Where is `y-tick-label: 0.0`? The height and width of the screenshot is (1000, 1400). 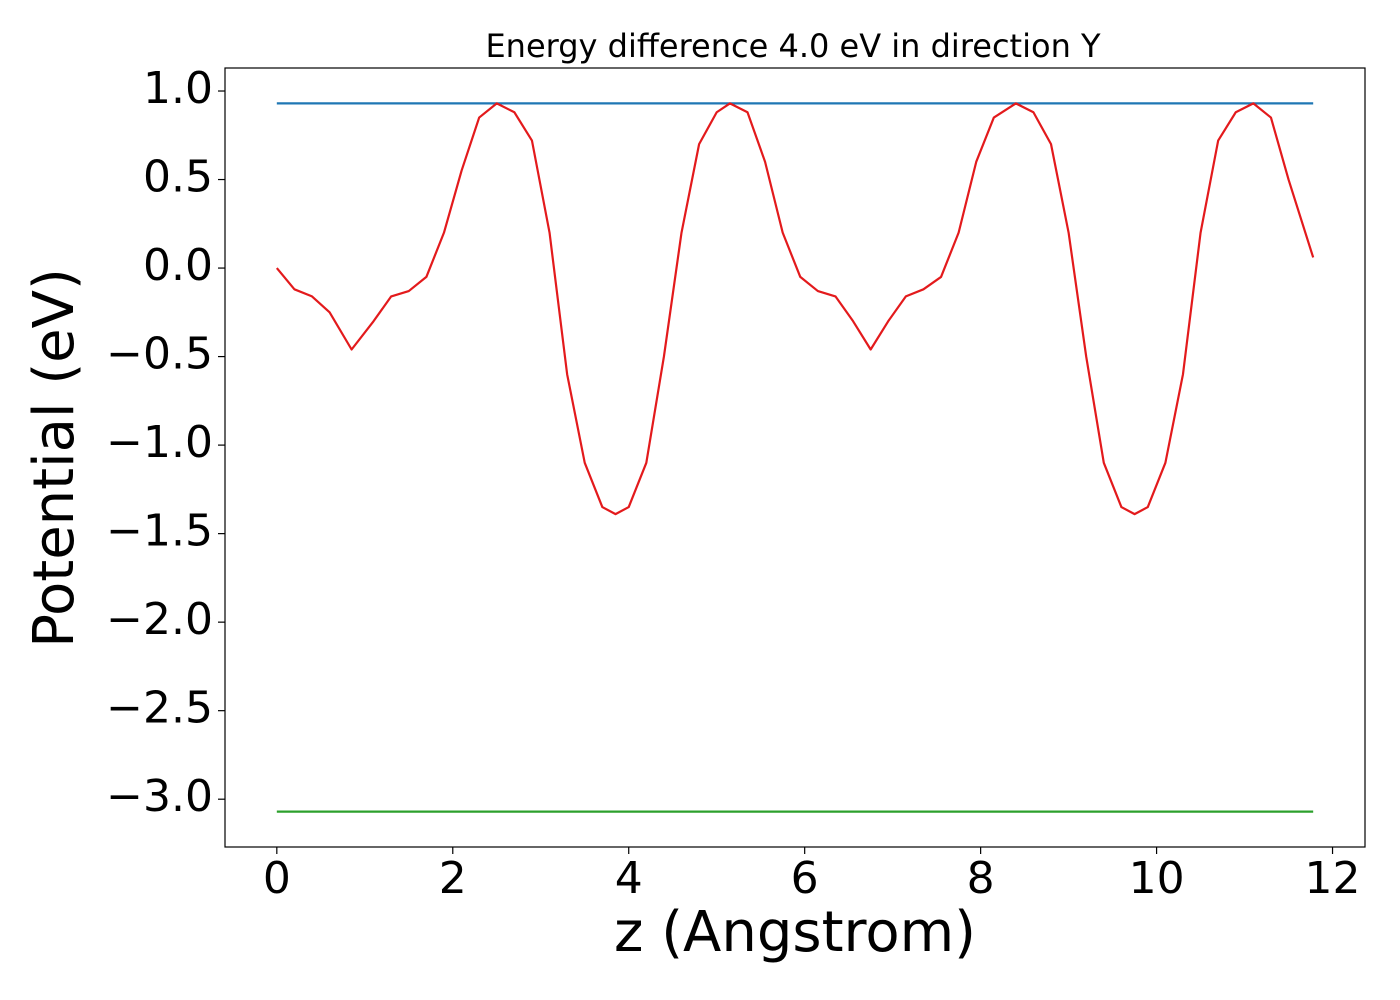 y-tick-label: 0.0 is located at coordinates (178, 265).